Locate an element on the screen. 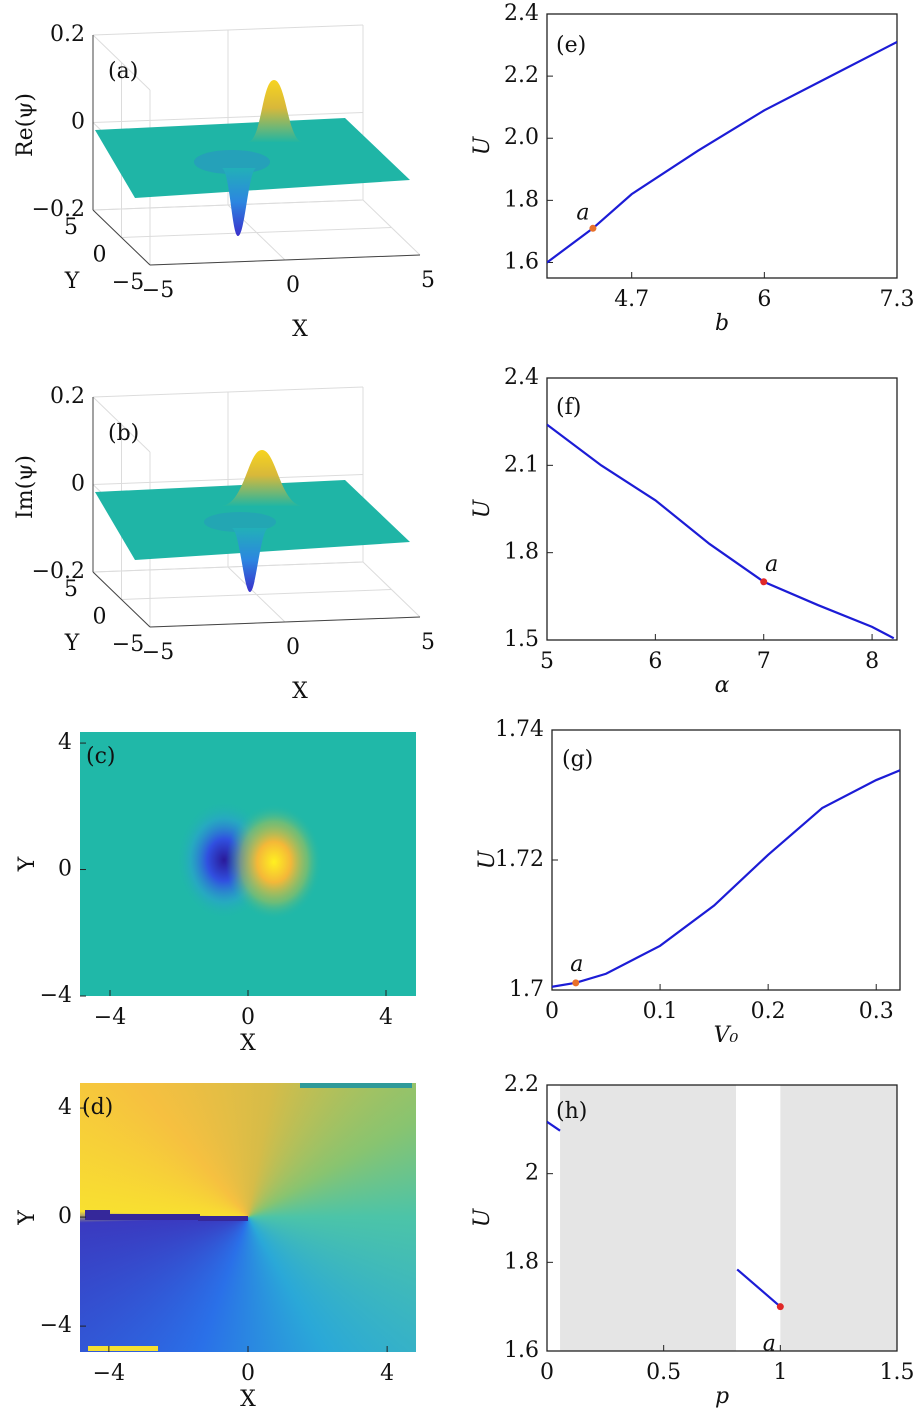  panel-label: (a) is located at coordinates (123, 71).